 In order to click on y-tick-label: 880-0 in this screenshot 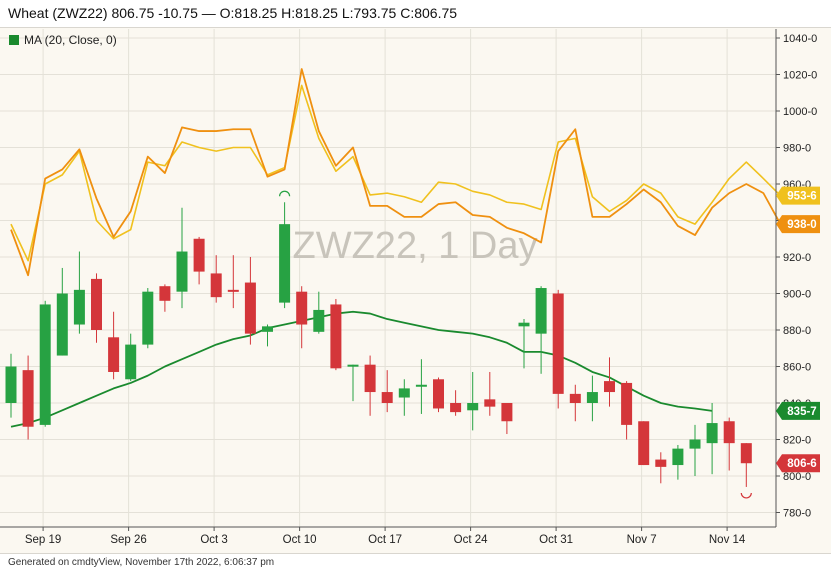, I will do `click(797, 331)`.